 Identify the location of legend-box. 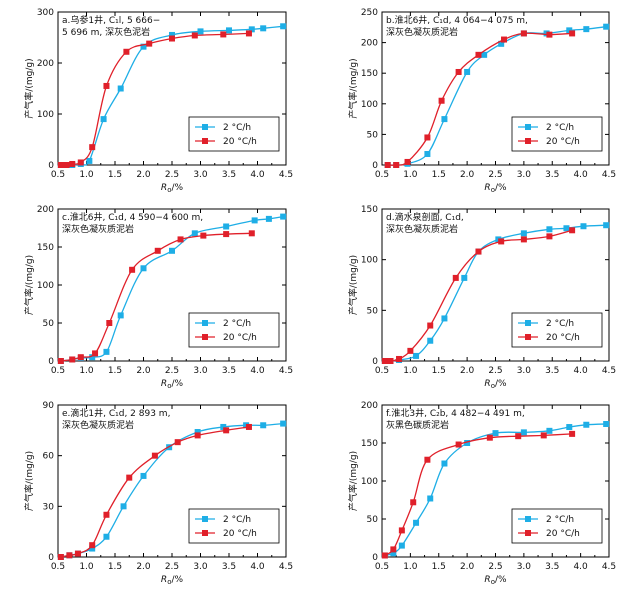
(234, 526).